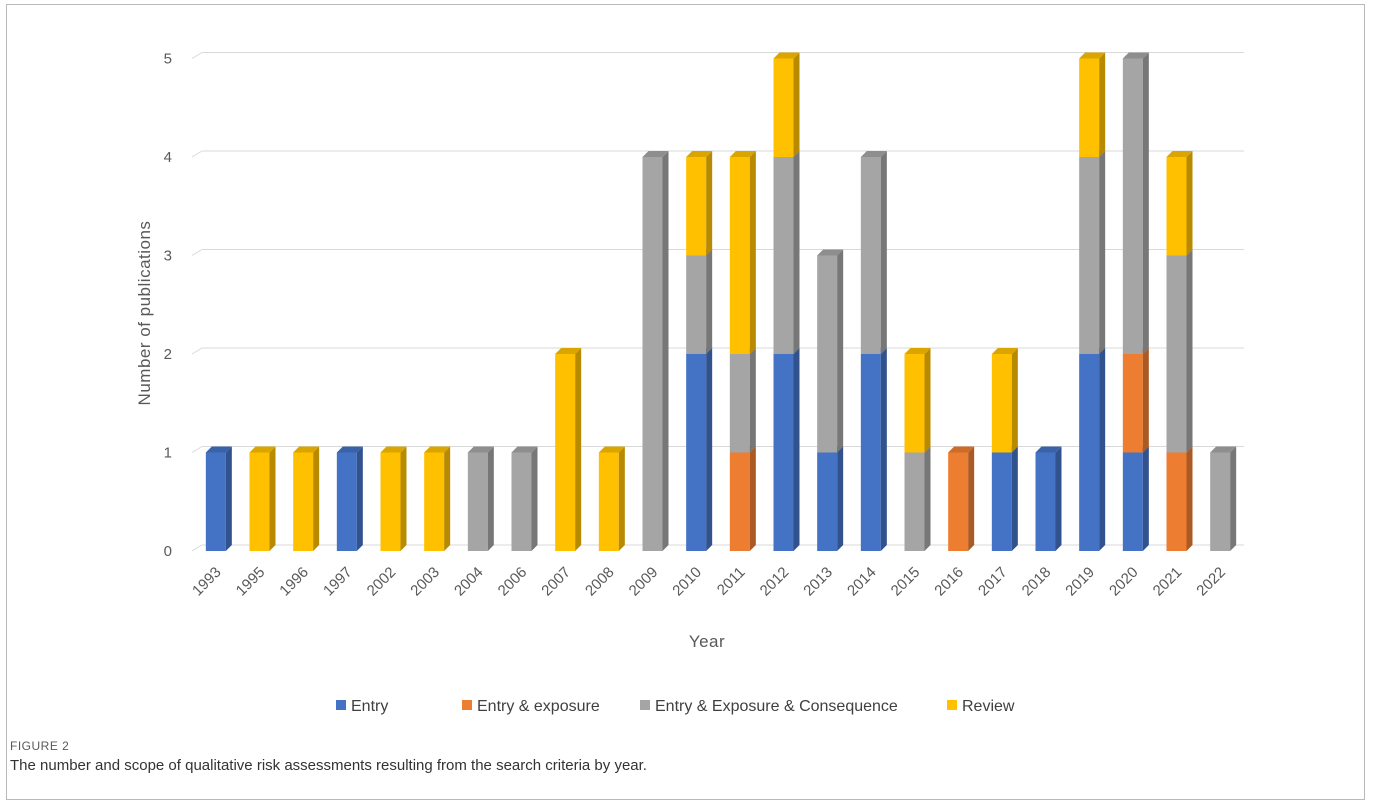  What do you see at coordinates (731, 581) in the screenshot?
I see `x-tick-label: 2011` at bounding box center [731, 581].